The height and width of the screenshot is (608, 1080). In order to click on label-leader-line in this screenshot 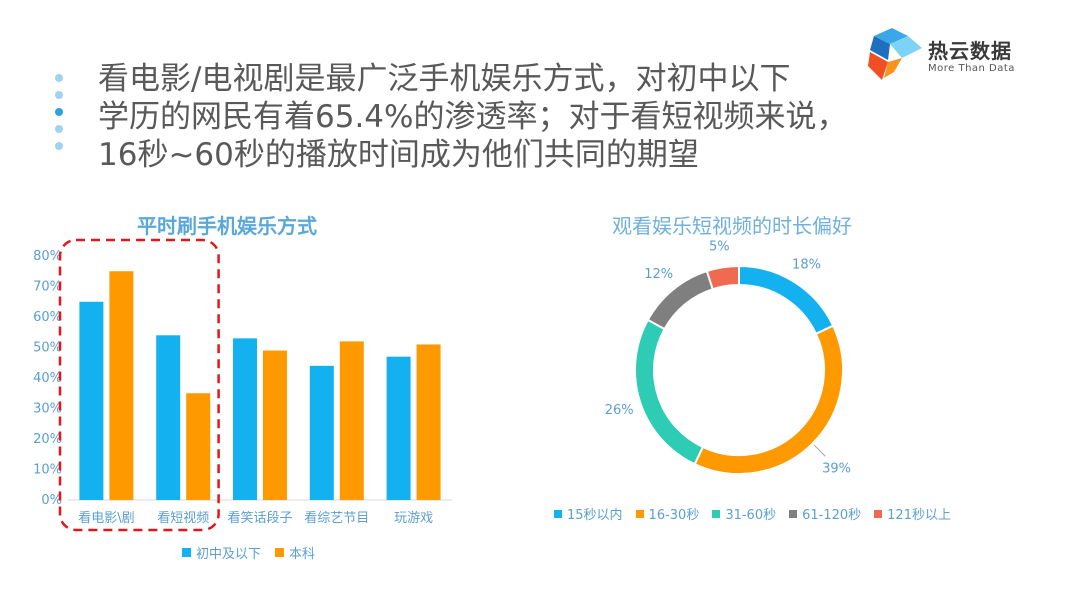, I will do `click(819, 450)`.